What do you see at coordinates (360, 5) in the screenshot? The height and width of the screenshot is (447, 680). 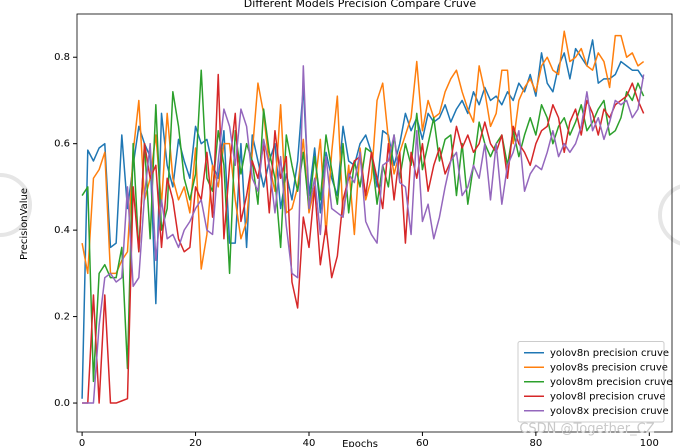 I see `chart-title: Different Models Precision Compare Cruve` at bounding box center [360, 5].